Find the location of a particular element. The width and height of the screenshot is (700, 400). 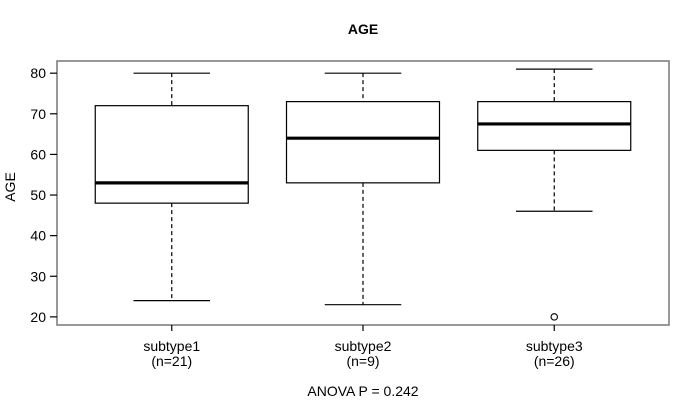

chart-title: AGE is located at coordinates (363, 29).